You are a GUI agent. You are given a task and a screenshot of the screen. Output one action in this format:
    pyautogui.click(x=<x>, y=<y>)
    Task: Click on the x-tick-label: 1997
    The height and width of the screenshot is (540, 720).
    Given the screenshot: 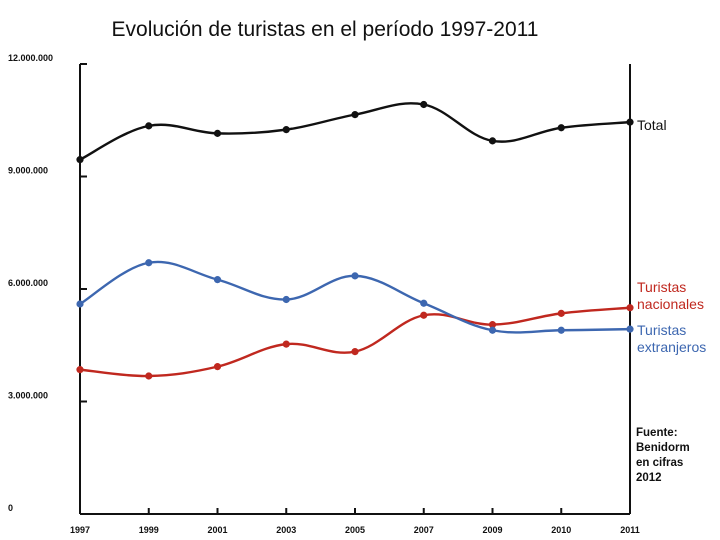 What is the action you would take?
    pyautogui.click(x=80, y=530)
    